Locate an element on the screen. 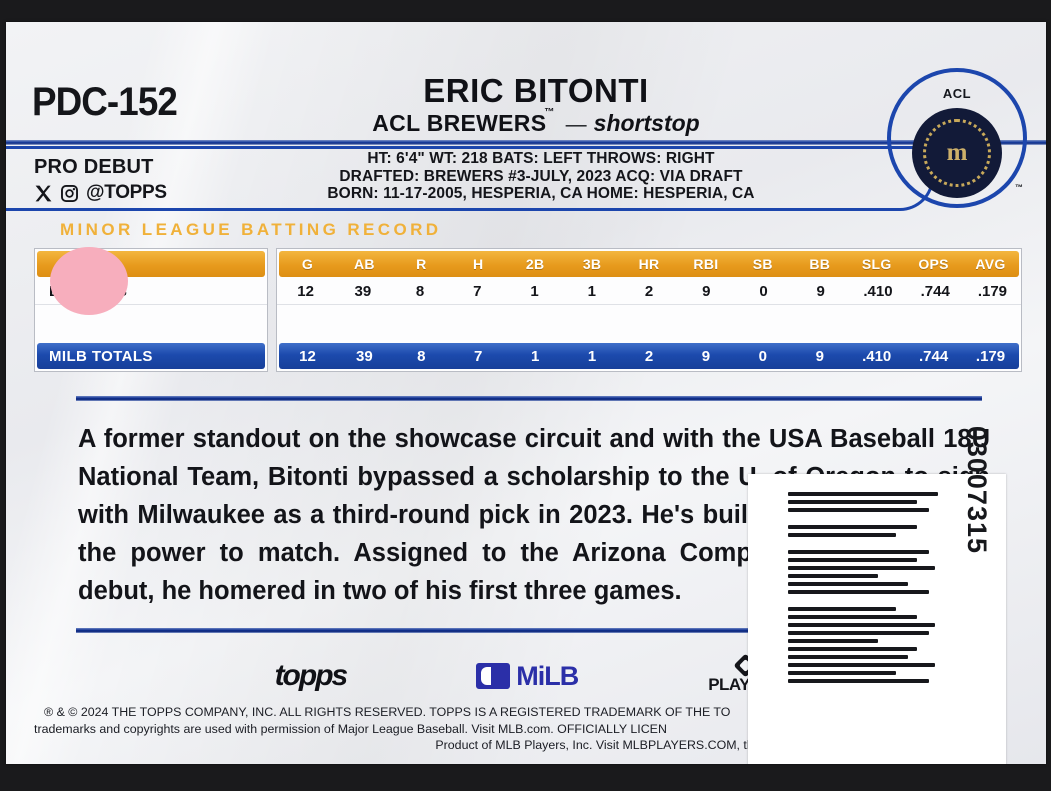  cell-bb: 9 is located at coordinates (820, 291).